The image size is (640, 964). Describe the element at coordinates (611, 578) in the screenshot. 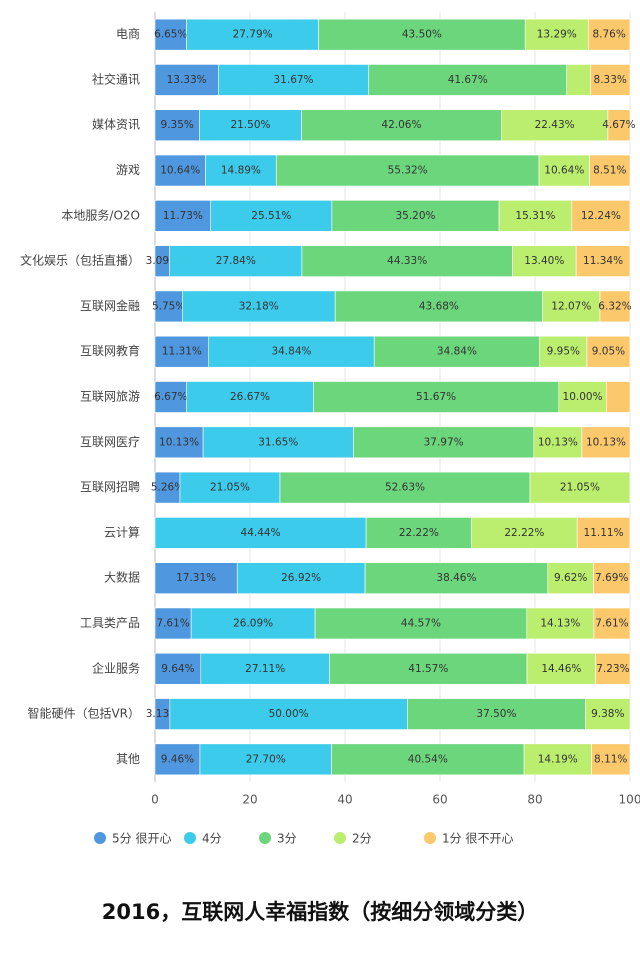

I see `value-label: 7.69%` at that location.